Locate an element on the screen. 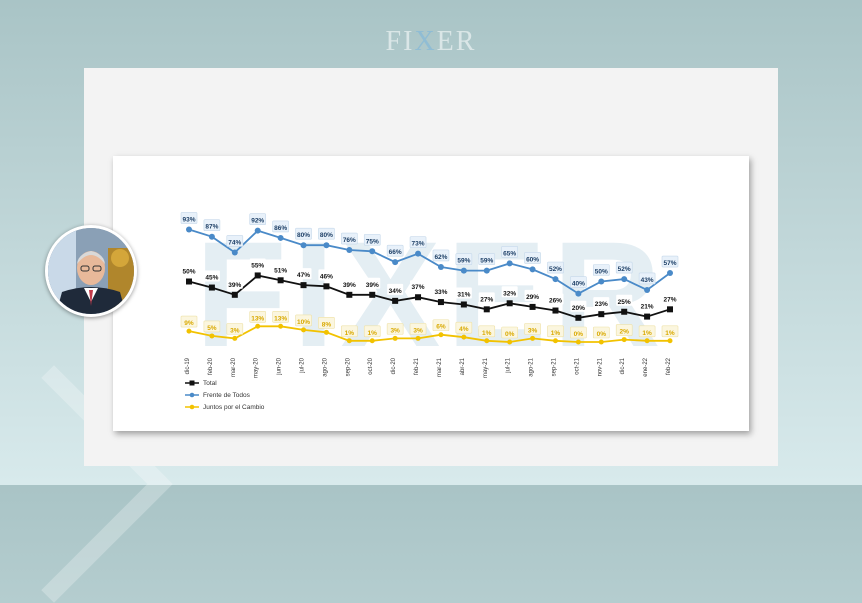 This screenshot has height=603, width=862. x-tick-label: may-21 is located at coordinates (486, 367).